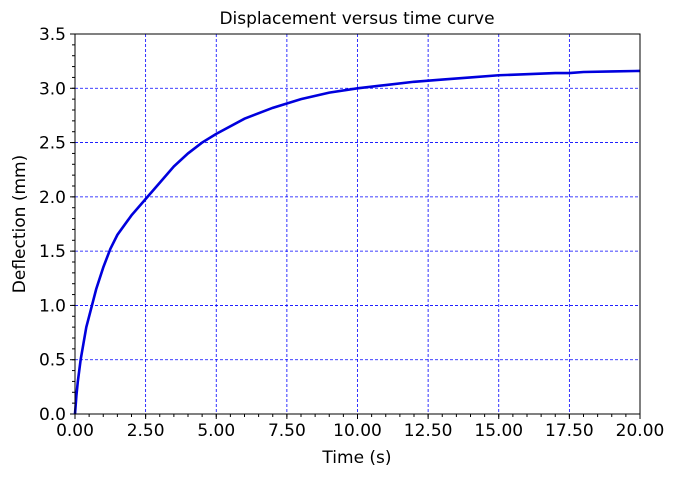  I want to click on x-tick-label: 0.00, so click(75, 431).